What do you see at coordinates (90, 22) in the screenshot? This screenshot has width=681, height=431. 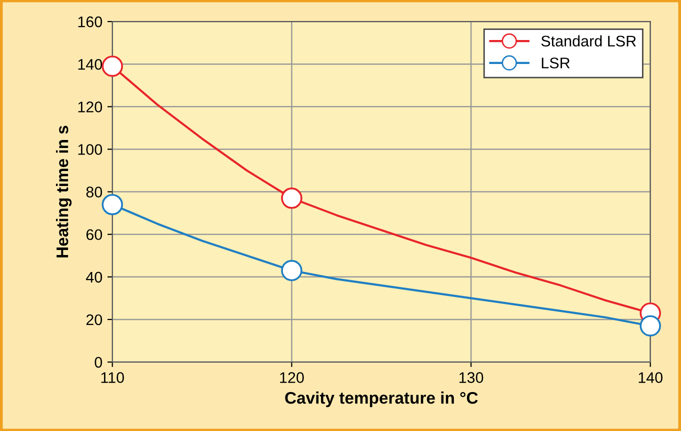 I see `y-tick-label: 160` at bounding box center [90, 22].